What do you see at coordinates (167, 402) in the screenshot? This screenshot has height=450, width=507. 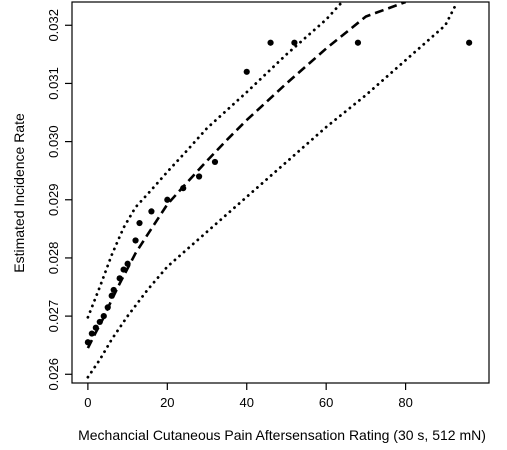 I see `x-tick-label: 20` at bounding box center [167, 402].